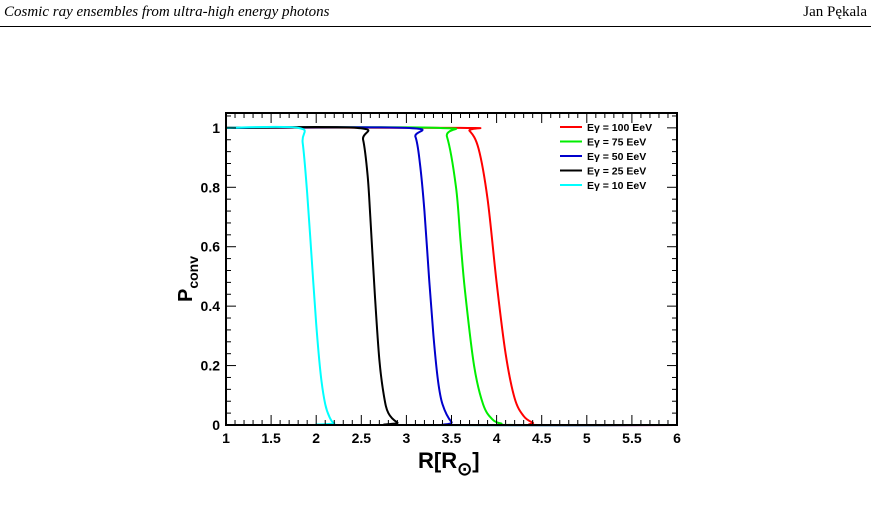 This screenshot has height=514, width=871. Describe the element at coordinates (452, 438) in the screenshot. I see `x-tick-label: 3.5` at that location.